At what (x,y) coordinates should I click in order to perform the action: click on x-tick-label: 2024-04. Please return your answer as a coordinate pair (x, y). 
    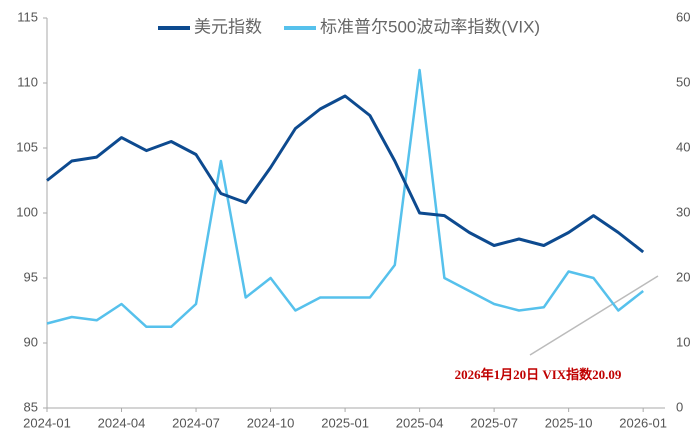
    Looking at the image, I should click on (122, 422).